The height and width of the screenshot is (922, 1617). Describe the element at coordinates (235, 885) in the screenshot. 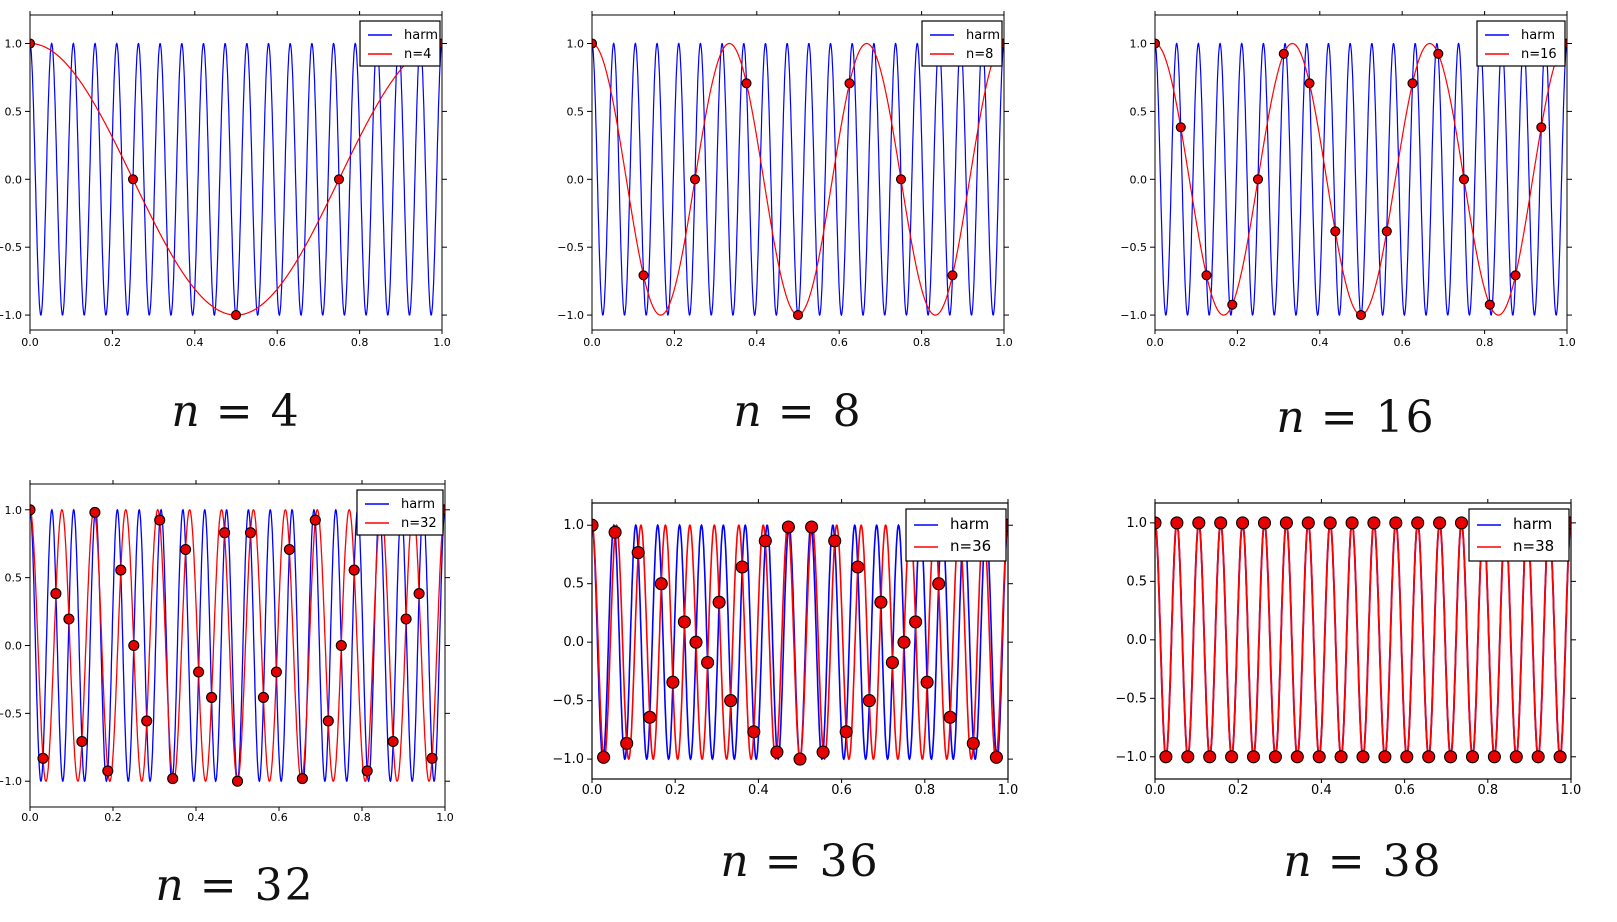

I see `caption-n-32: n = 32` at that location.